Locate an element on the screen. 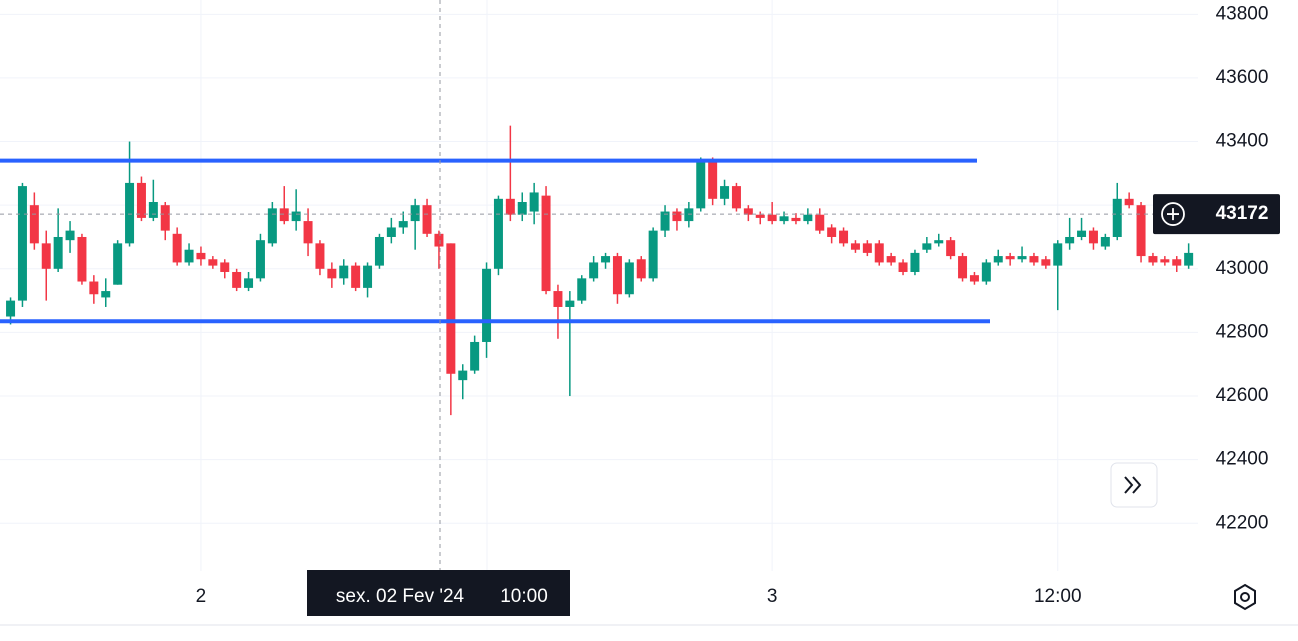 The image size is (1298, 641). y-tick-label: 42800 is located at coordinates (1242, 331).